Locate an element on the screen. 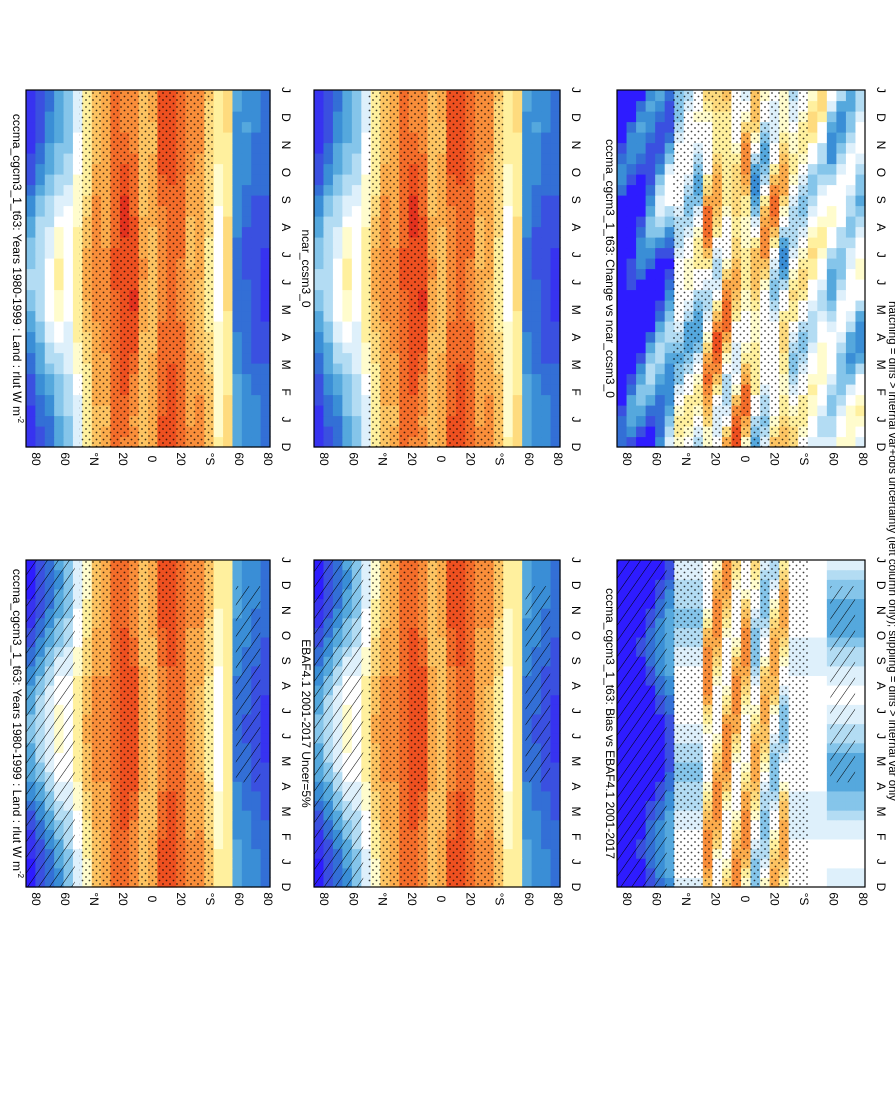  stipple-overlay is located at coordinates (436, 268).